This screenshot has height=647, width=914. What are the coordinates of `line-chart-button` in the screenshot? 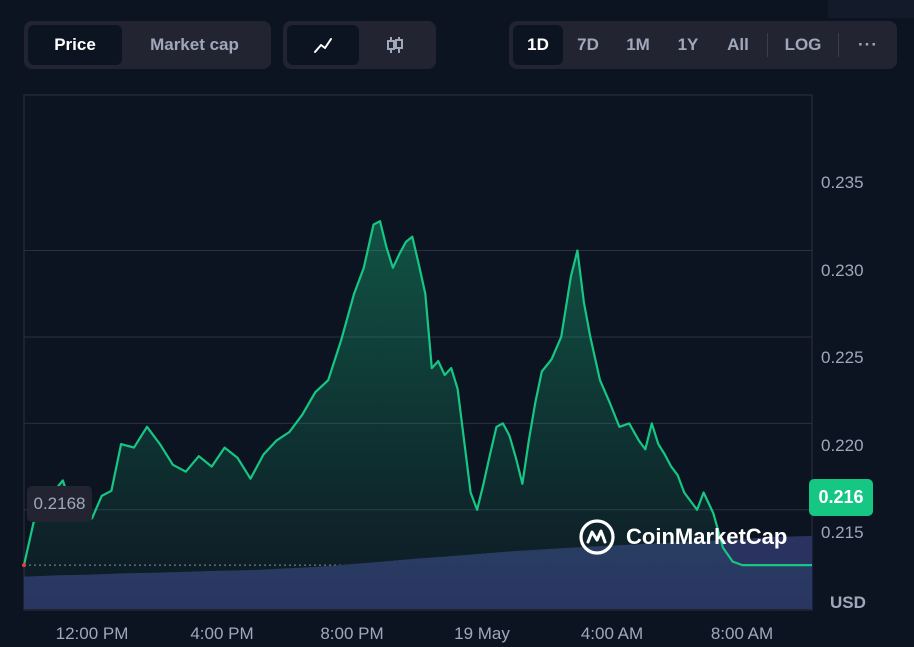 It's located at (323, 45).